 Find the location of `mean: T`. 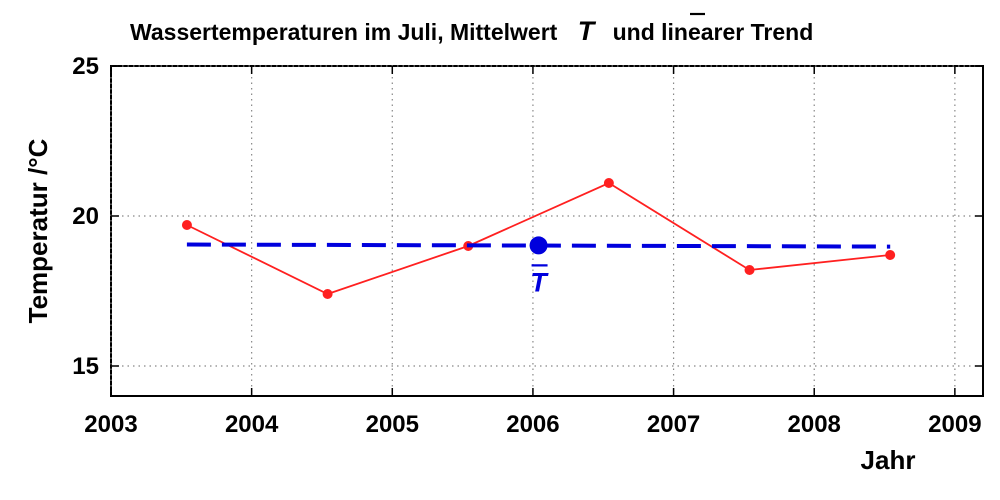

mean: T is located at coordinates (539, 266).